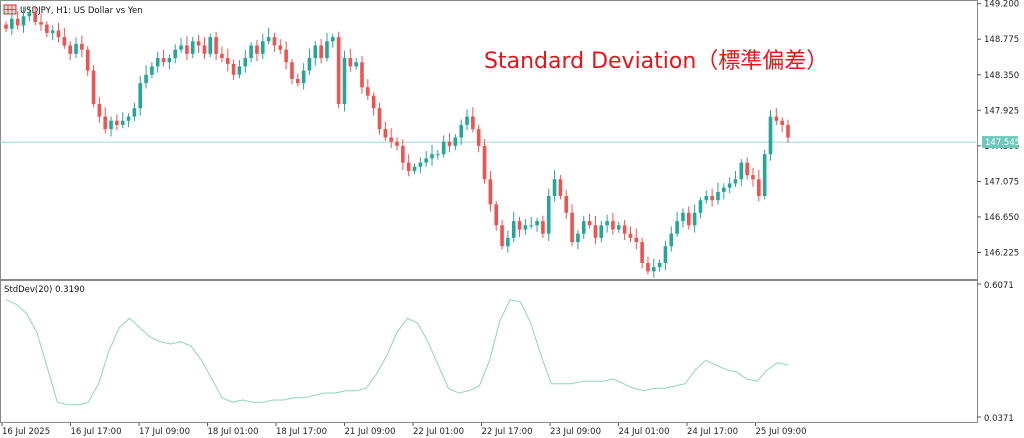  I want to click on price-tick-label: 149.200, so click(1001, 5).